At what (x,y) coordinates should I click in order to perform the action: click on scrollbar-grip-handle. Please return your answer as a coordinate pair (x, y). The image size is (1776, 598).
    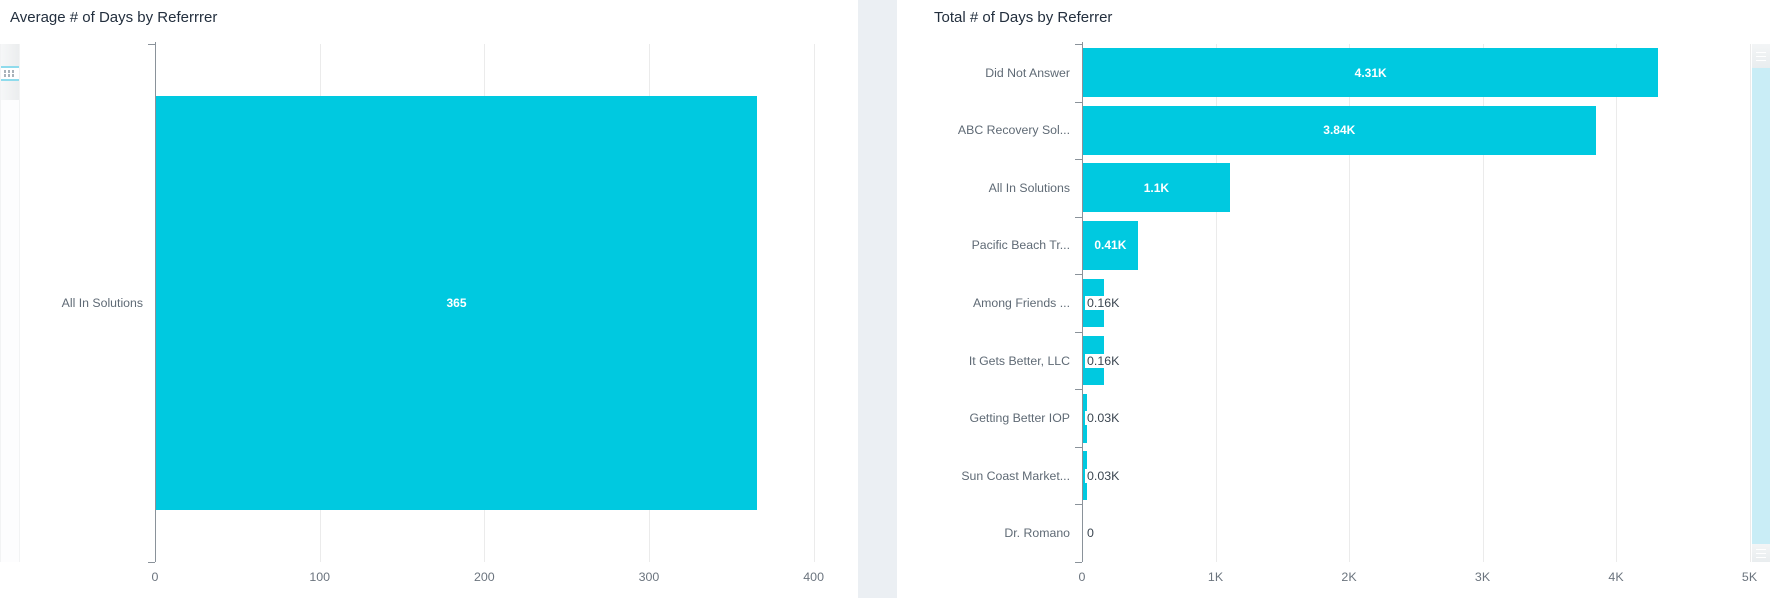
    Looking at the image, I should click on (10, 73).